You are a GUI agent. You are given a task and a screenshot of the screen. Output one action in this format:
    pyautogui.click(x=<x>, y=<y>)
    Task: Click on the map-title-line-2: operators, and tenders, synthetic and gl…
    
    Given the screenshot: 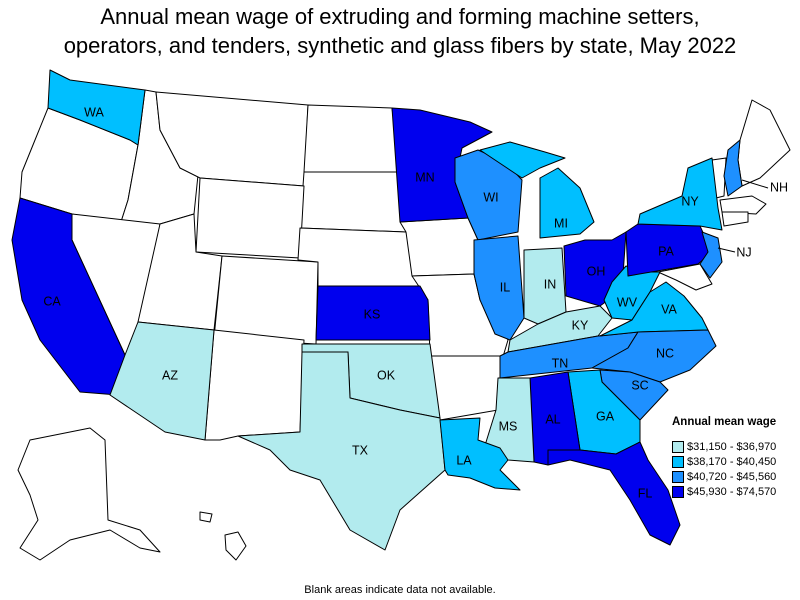 What is the action you would take?
    pyautogui.click(x=400, y=45)
    